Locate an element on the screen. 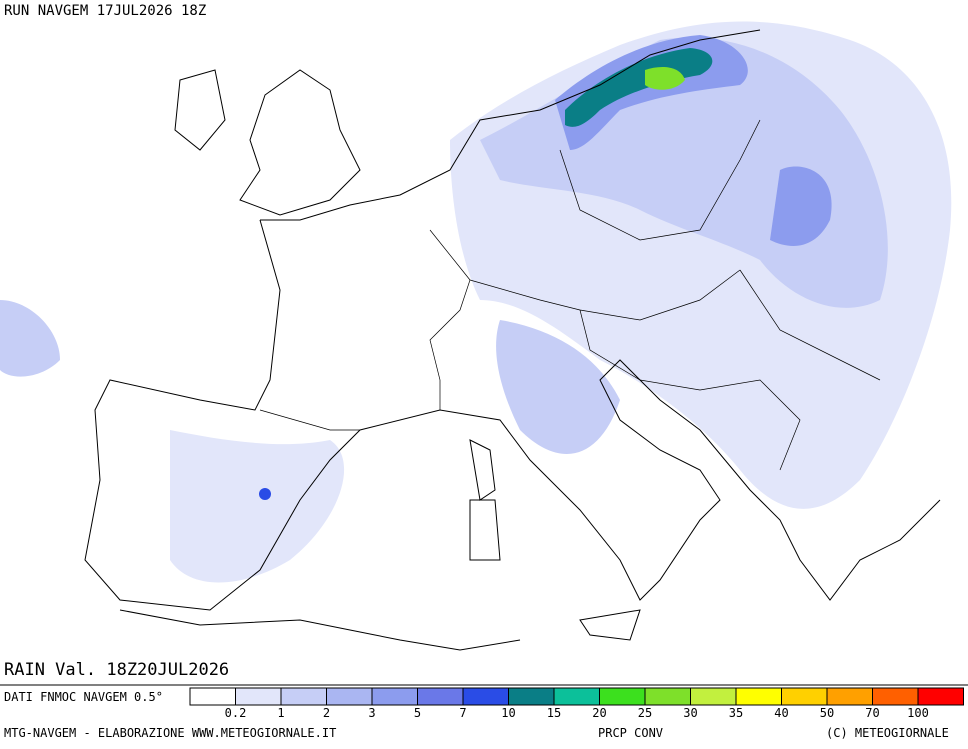  colorbar-label: 10 is located at coordinates (508, 713).